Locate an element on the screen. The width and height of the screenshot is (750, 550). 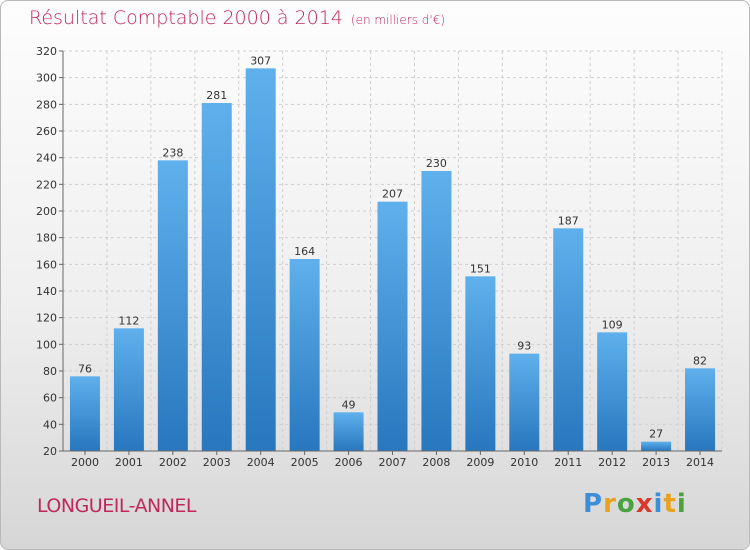
y-tick-label: 160 is located at coordinates (46, 264).